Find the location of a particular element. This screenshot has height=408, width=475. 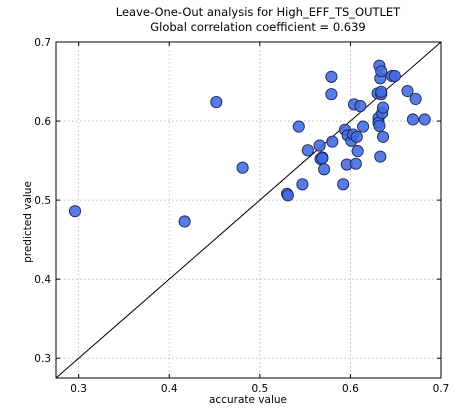

y-tick-label: 0.3 is located at coordinates (42, 359).